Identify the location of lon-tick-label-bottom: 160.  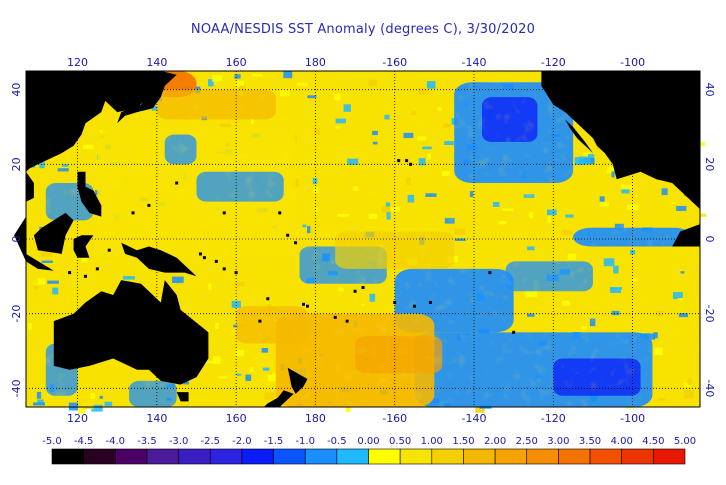
(236, 418).